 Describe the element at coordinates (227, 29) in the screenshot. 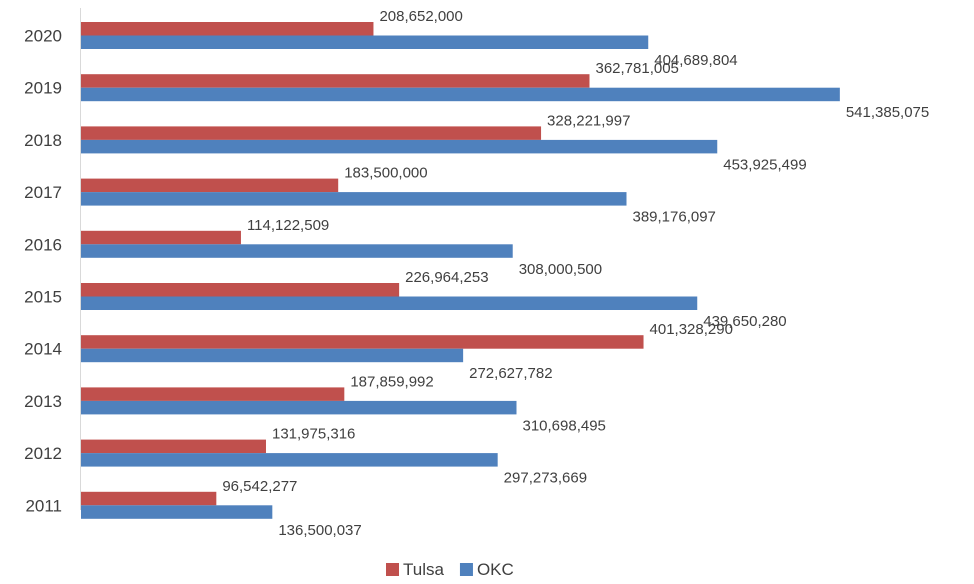

I see `bar-tulsa-2020` at that location.